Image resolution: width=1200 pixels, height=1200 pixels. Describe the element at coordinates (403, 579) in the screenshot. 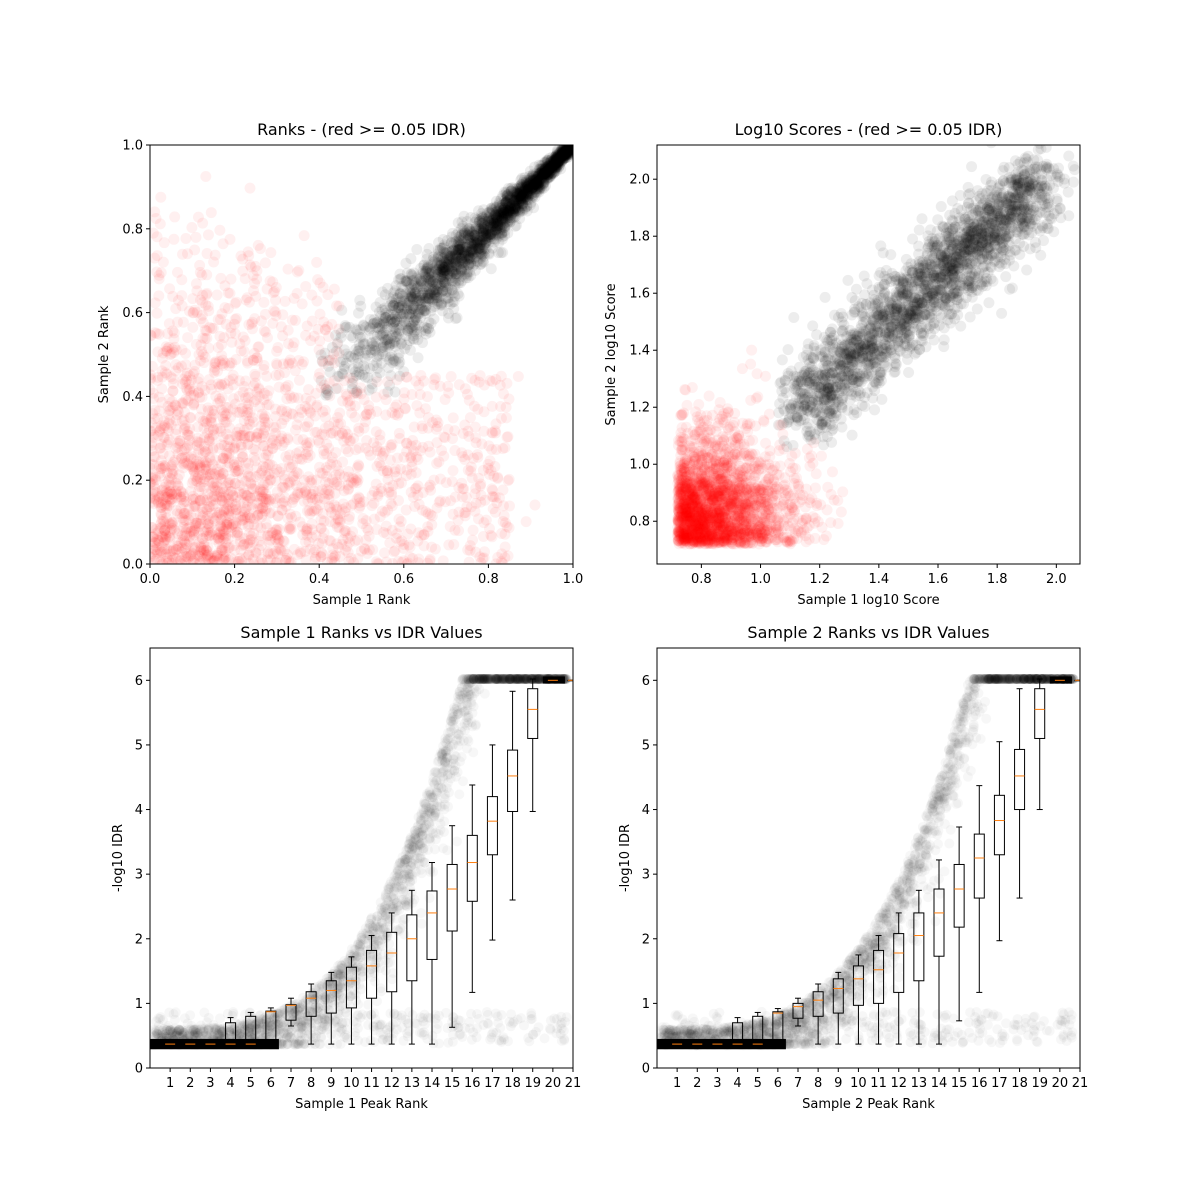

I see `x-tick-label: 0.6` at that location.